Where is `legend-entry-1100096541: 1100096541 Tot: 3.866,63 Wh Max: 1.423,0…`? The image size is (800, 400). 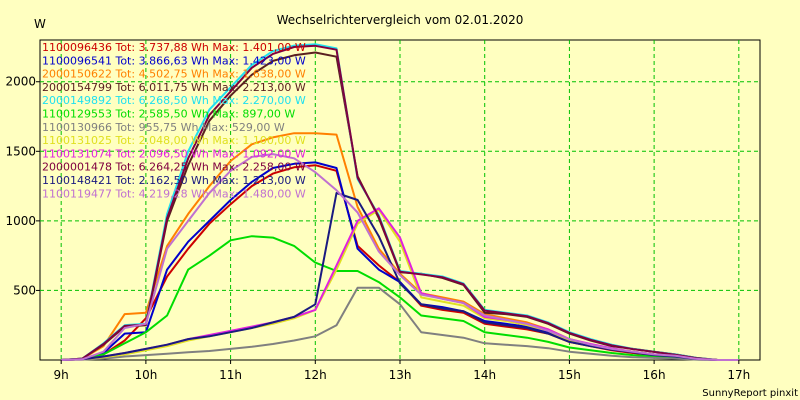 legend-entry-1100096541: 1100096541 Tot: 3.866,63 Wh Max: 1.423,0… is located at coordinates (174, 60).